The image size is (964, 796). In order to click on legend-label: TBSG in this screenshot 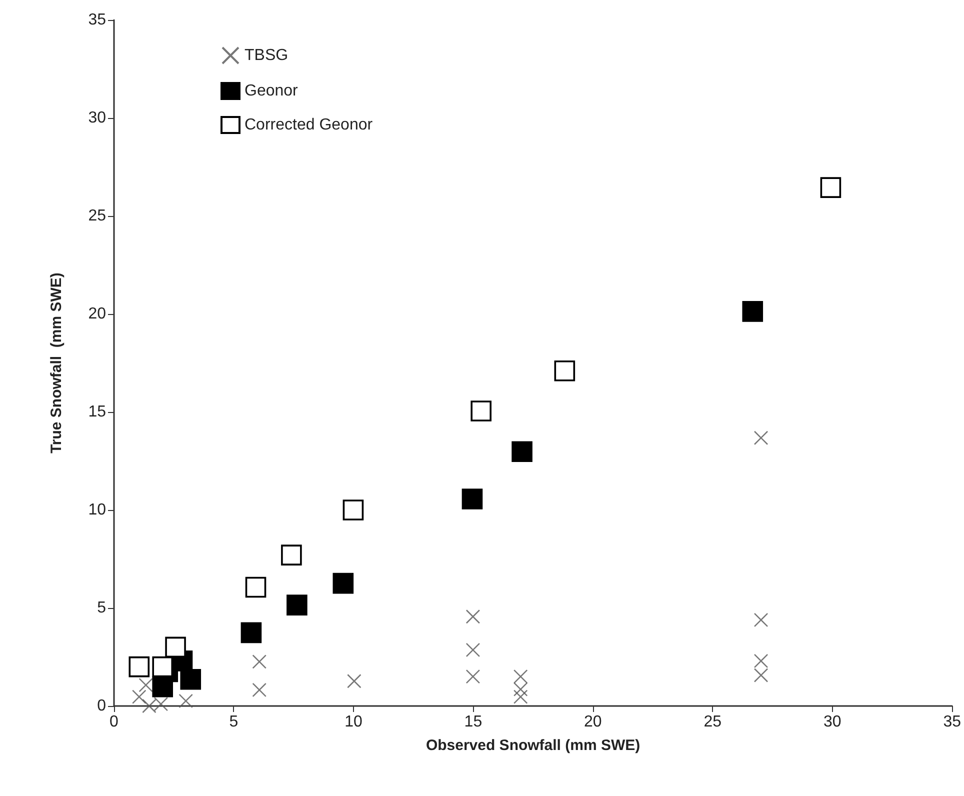, I will do `click(266, 55)`.